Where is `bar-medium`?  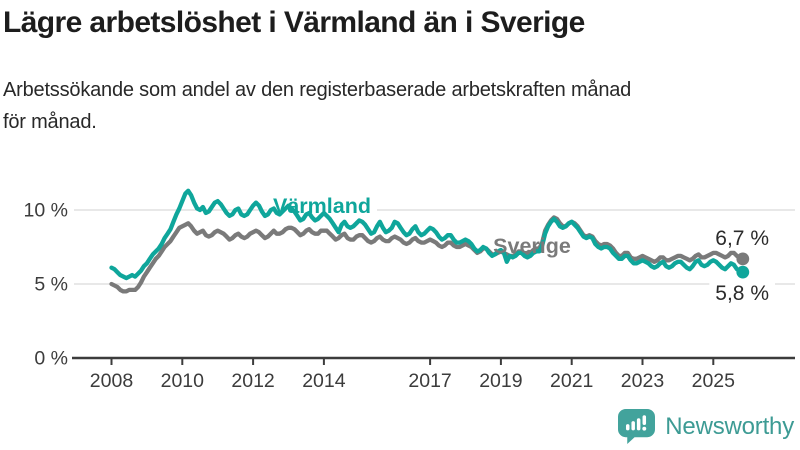 bar-medium is located at coordinates (633, 426).